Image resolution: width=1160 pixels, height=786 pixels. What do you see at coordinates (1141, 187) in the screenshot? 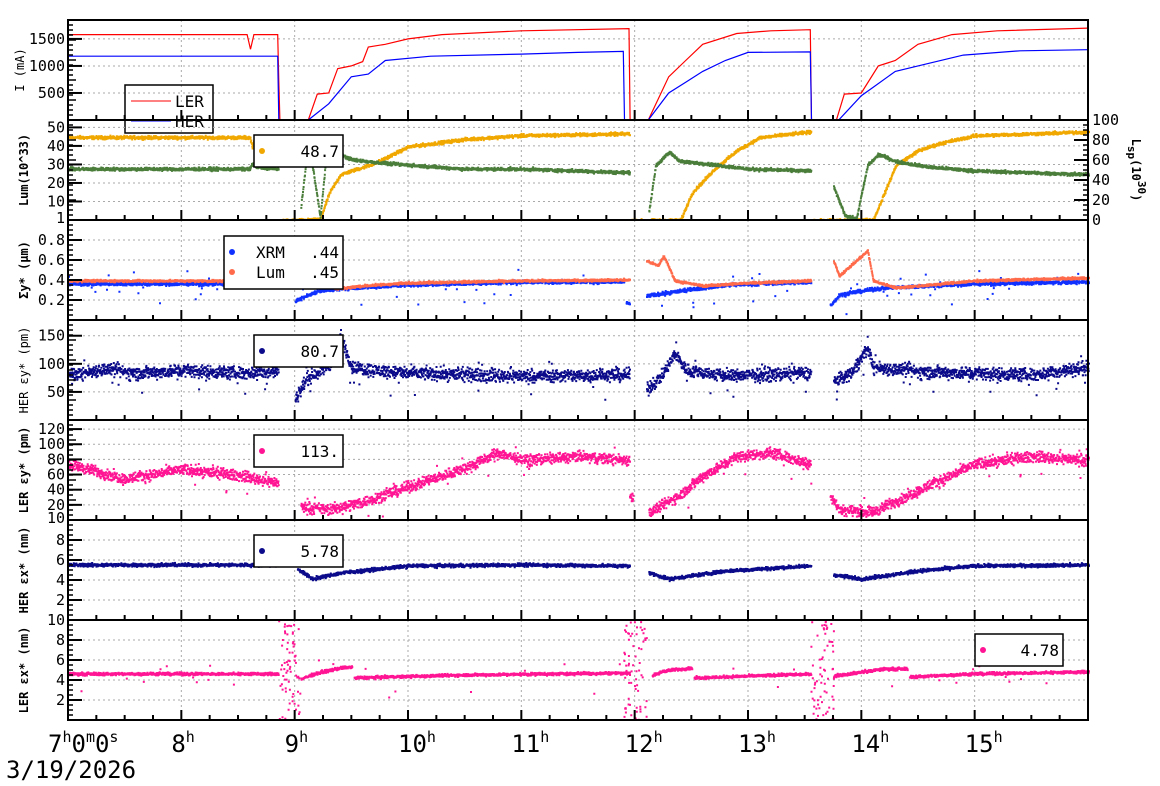
I see `exp: 30` at bounding box center [1141, 187].